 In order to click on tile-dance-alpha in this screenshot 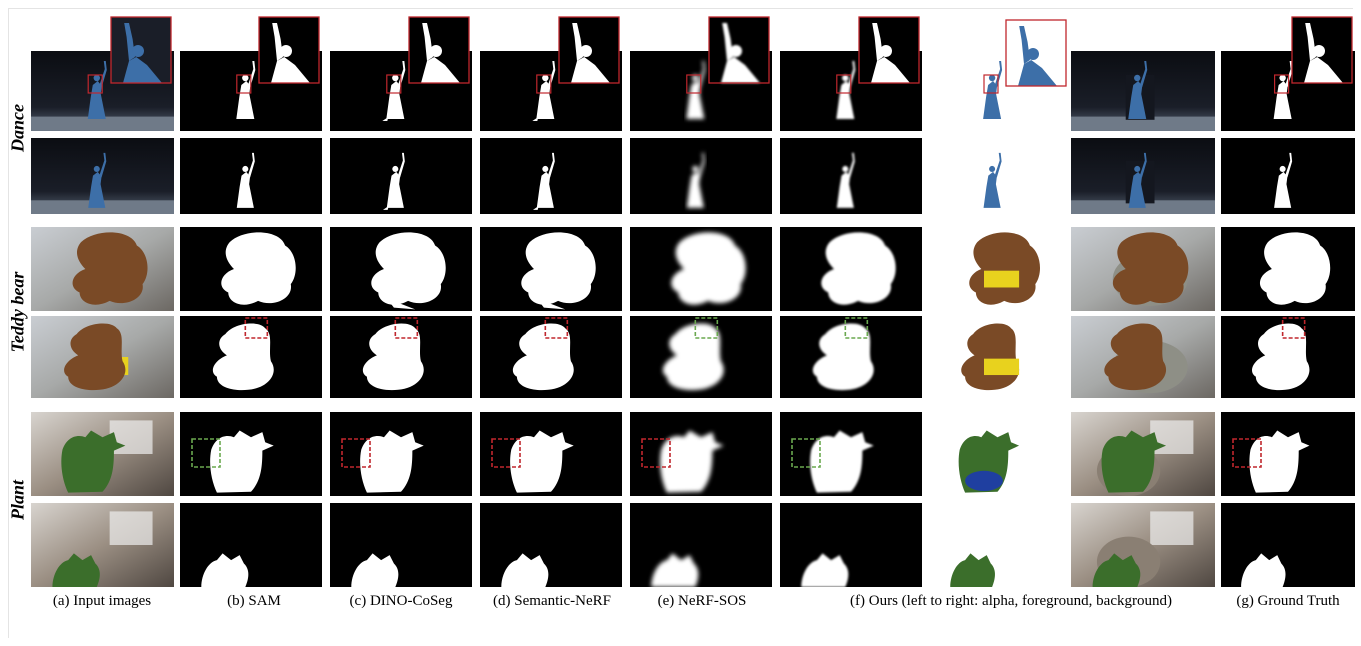, I will do `click(851, 176)`.